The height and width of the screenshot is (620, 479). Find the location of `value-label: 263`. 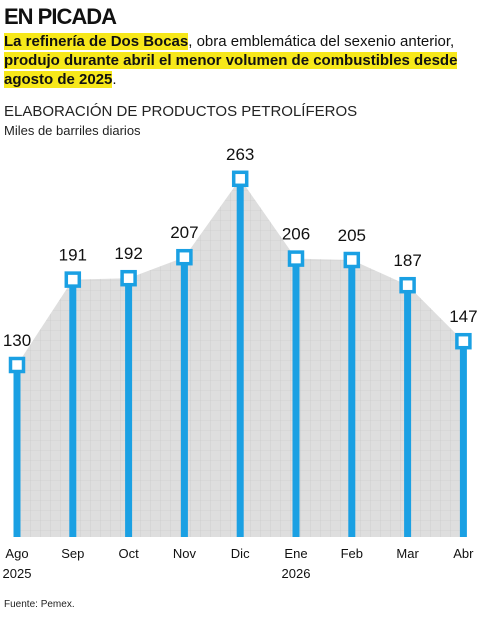

value-label: 263 is located at coordinates (240, 154).